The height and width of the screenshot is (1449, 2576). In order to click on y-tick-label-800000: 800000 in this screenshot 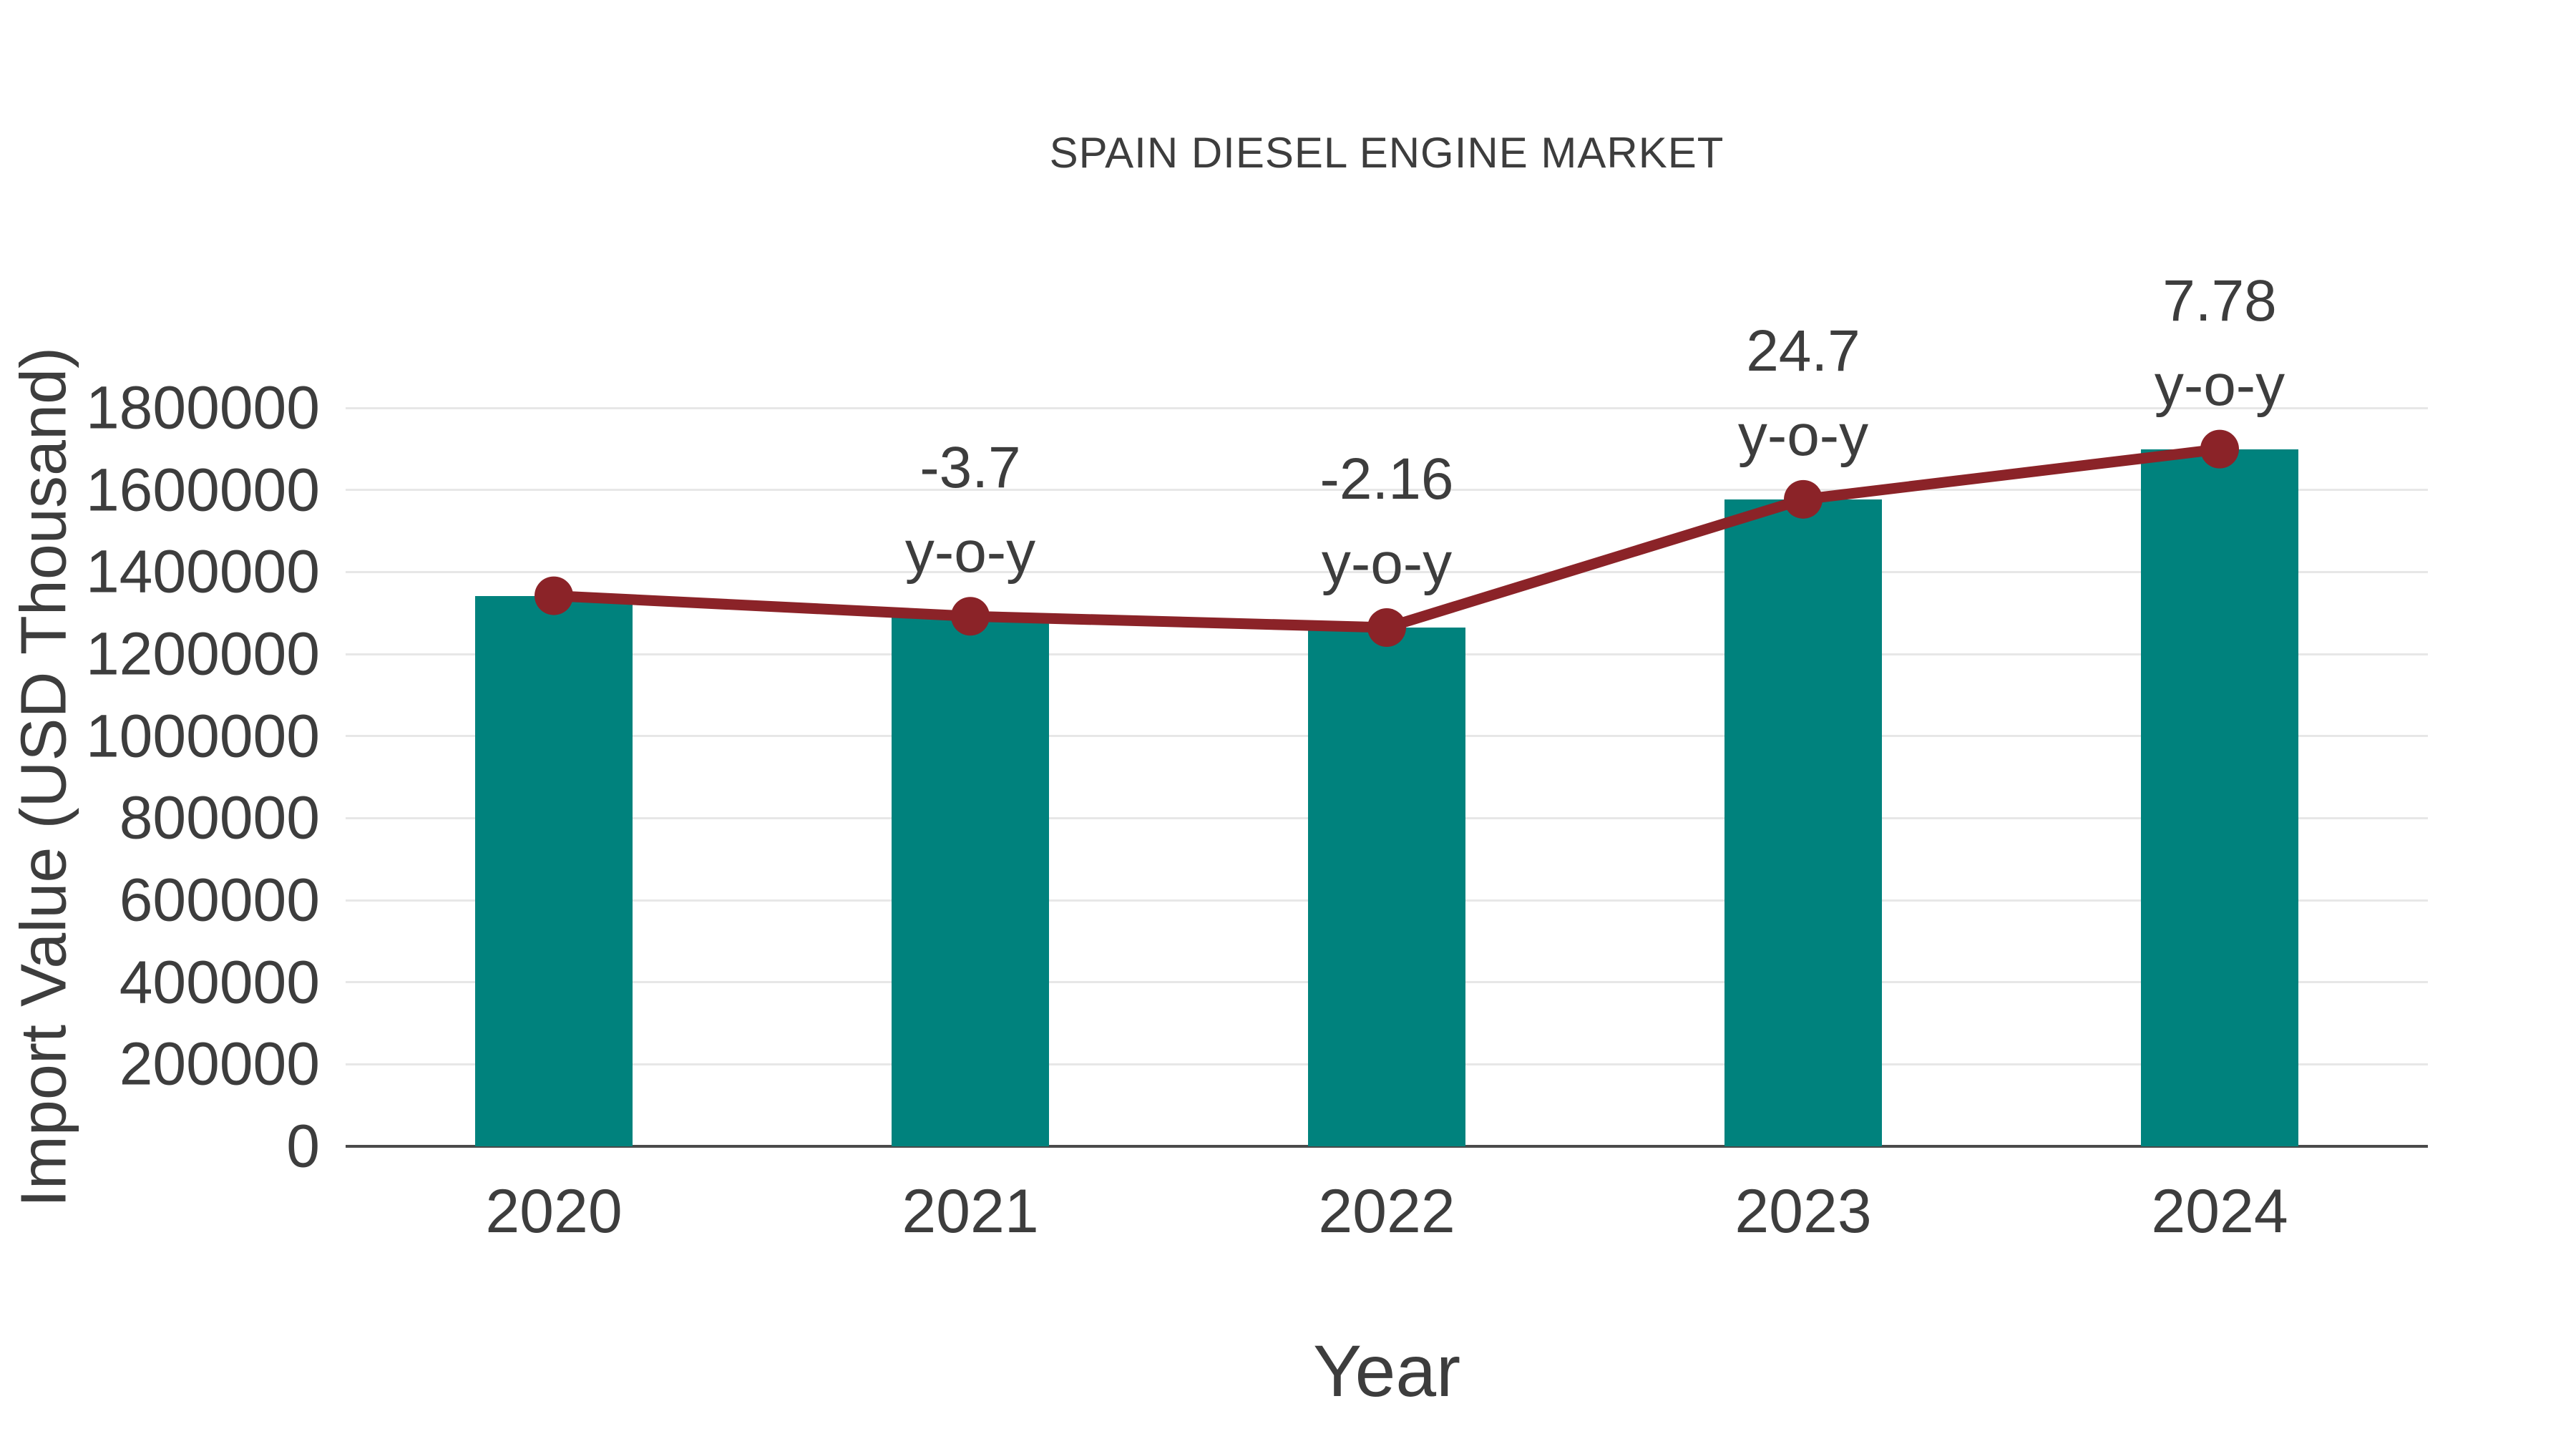, I will do `click(219, 818)`.